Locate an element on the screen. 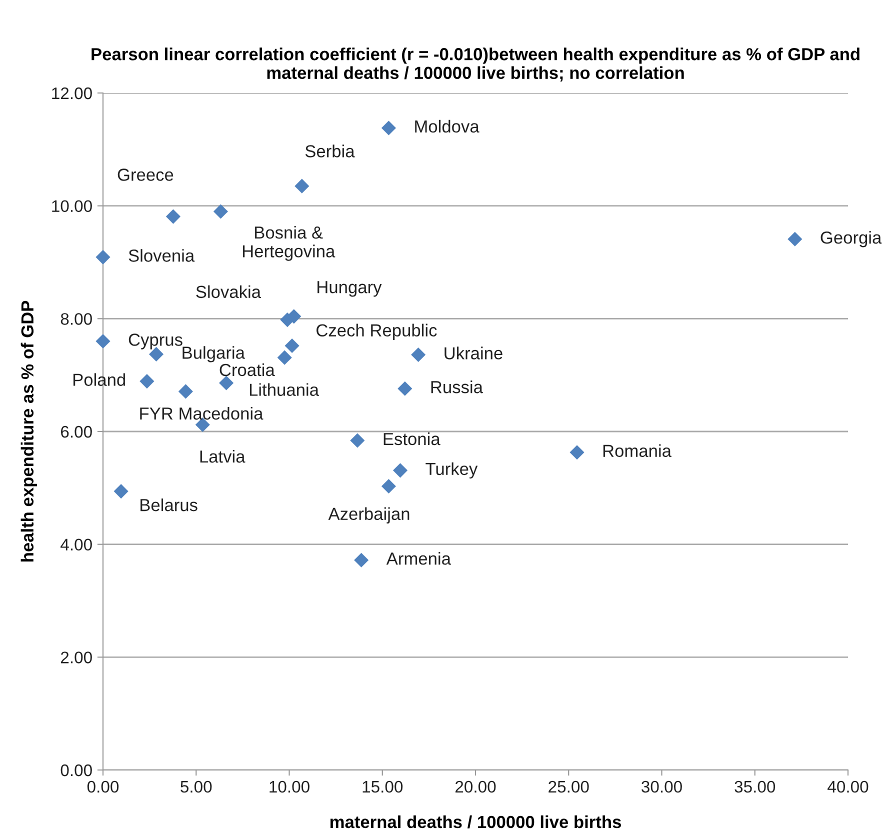 The image size is (887, 839). annotation: Russia is located at coordinates (457, 387).